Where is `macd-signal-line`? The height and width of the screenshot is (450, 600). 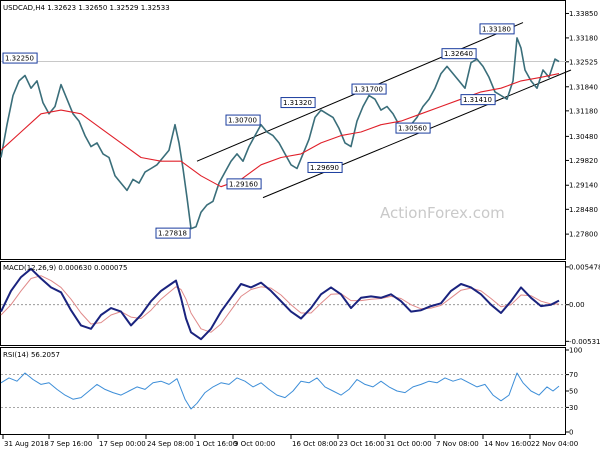 macd-signal-line is located at coordinates (279, 304).